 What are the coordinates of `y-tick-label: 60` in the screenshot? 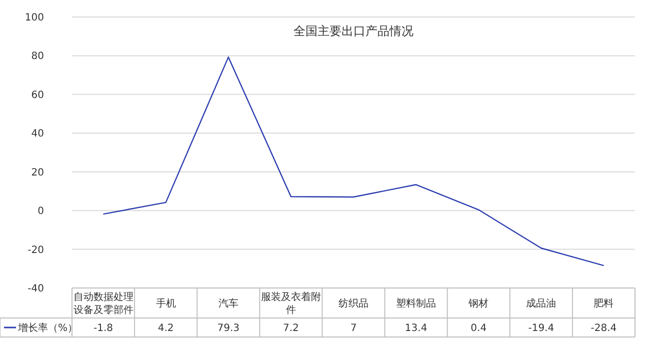 It's located at (37, 95).